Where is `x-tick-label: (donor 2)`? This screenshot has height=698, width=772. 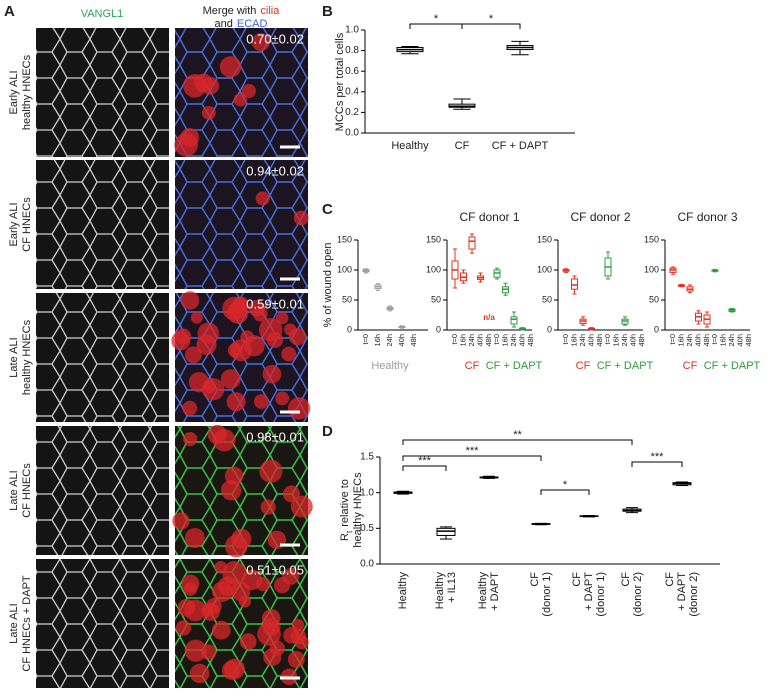
x-tick-label: (donor 2) is located at coordinates (638, 594).